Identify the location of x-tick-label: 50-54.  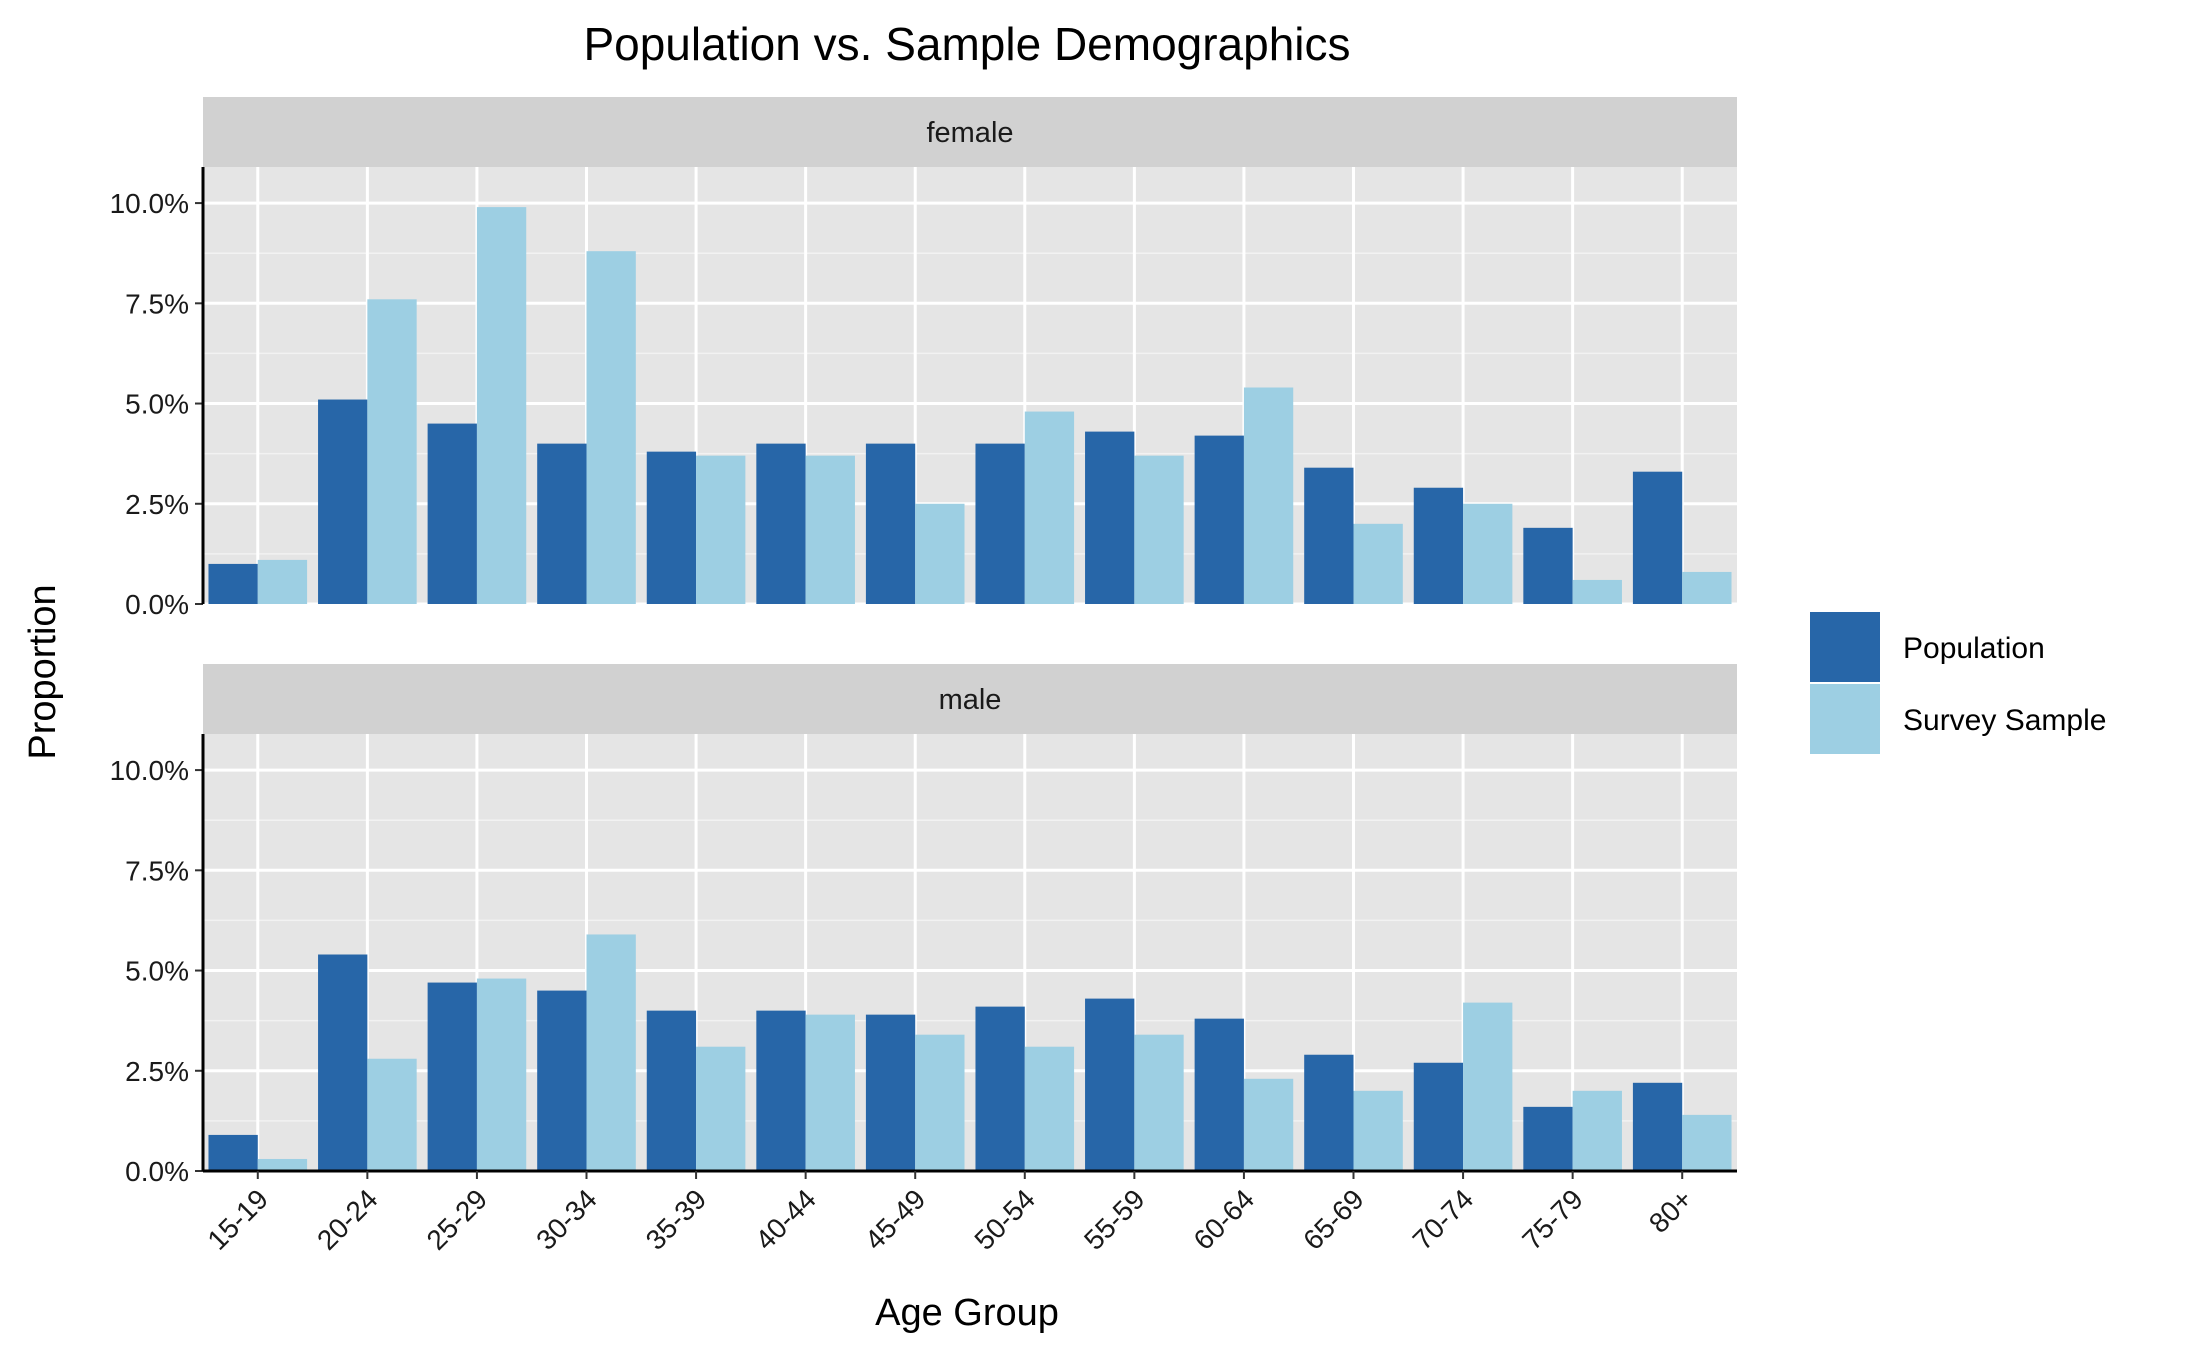
(1004, 1219).